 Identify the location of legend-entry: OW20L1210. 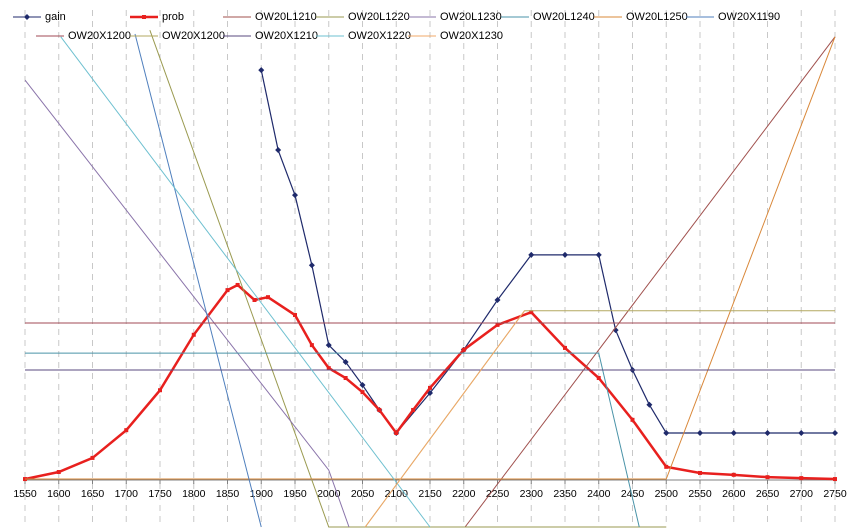
(270, 17).